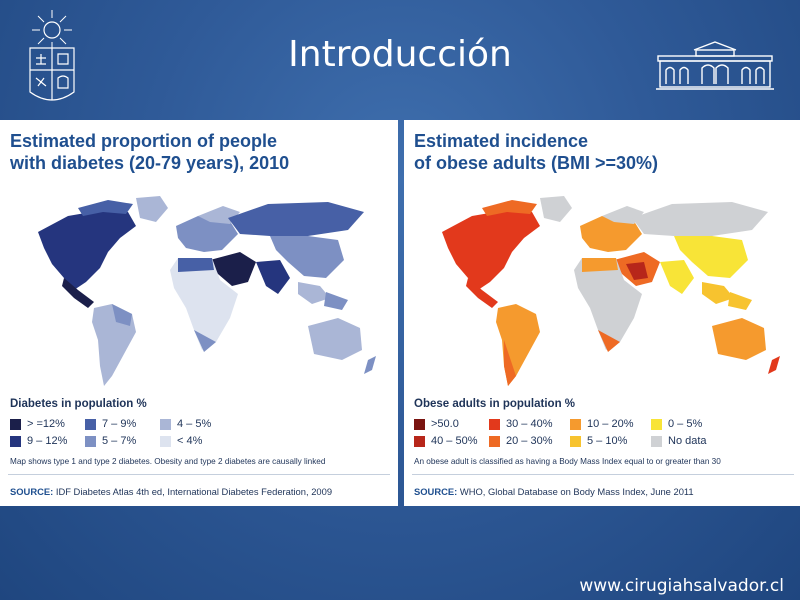  I want to click on obesity-legend-item: No data, so click(679, 441).